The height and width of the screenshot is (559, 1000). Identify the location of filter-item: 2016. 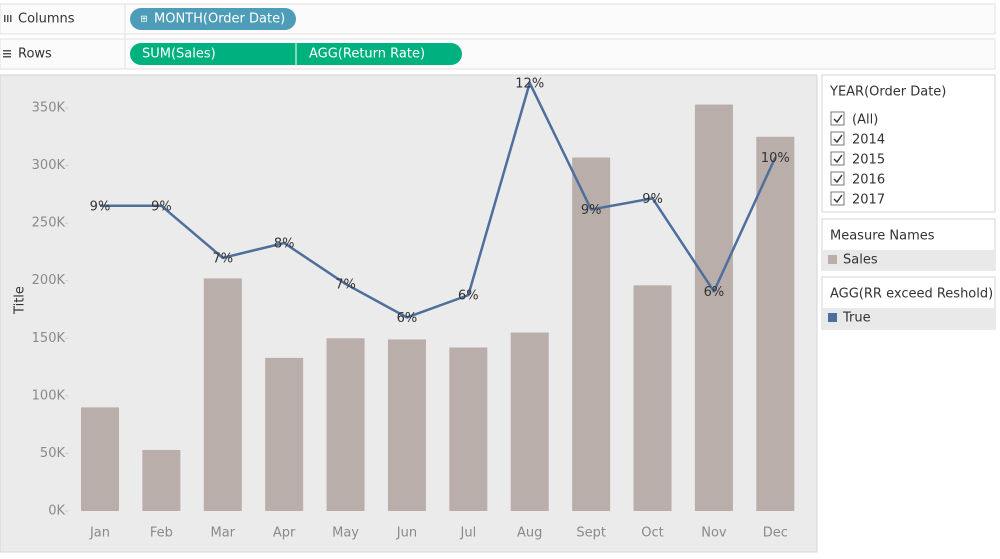
(868, 180).